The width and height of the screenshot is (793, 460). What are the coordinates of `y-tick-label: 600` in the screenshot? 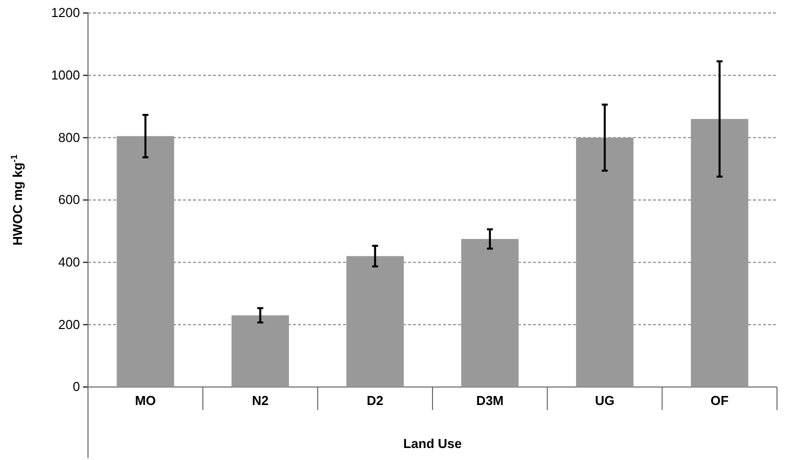 It's located at (69, 200).